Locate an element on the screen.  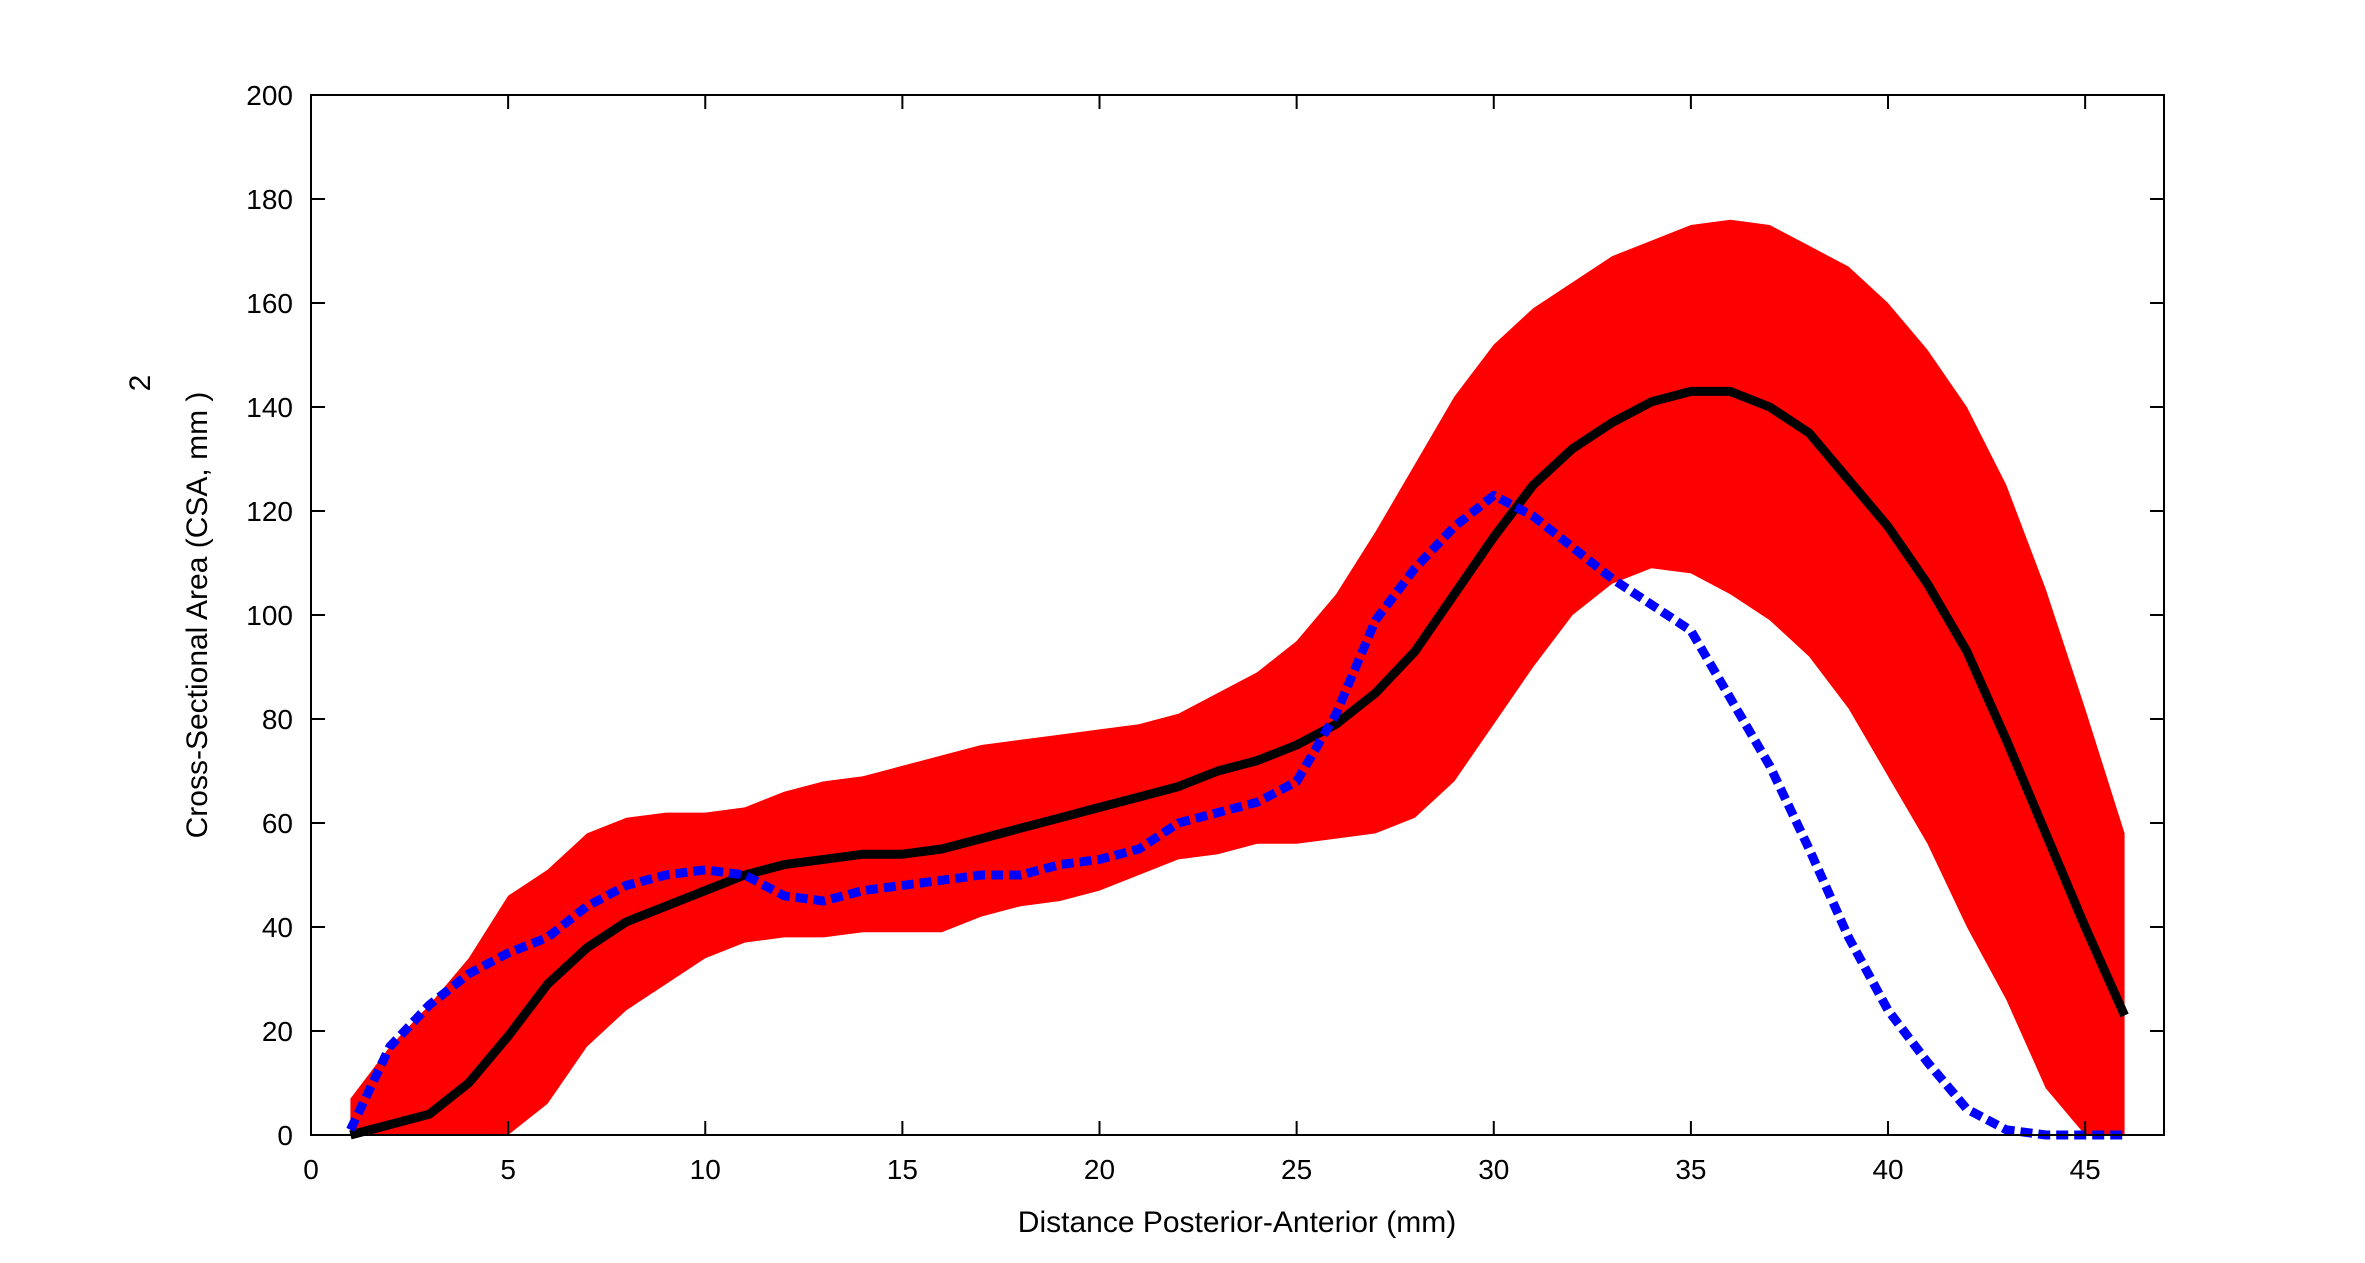
y-tick-label: 180 is located at coordinates (269, 199).